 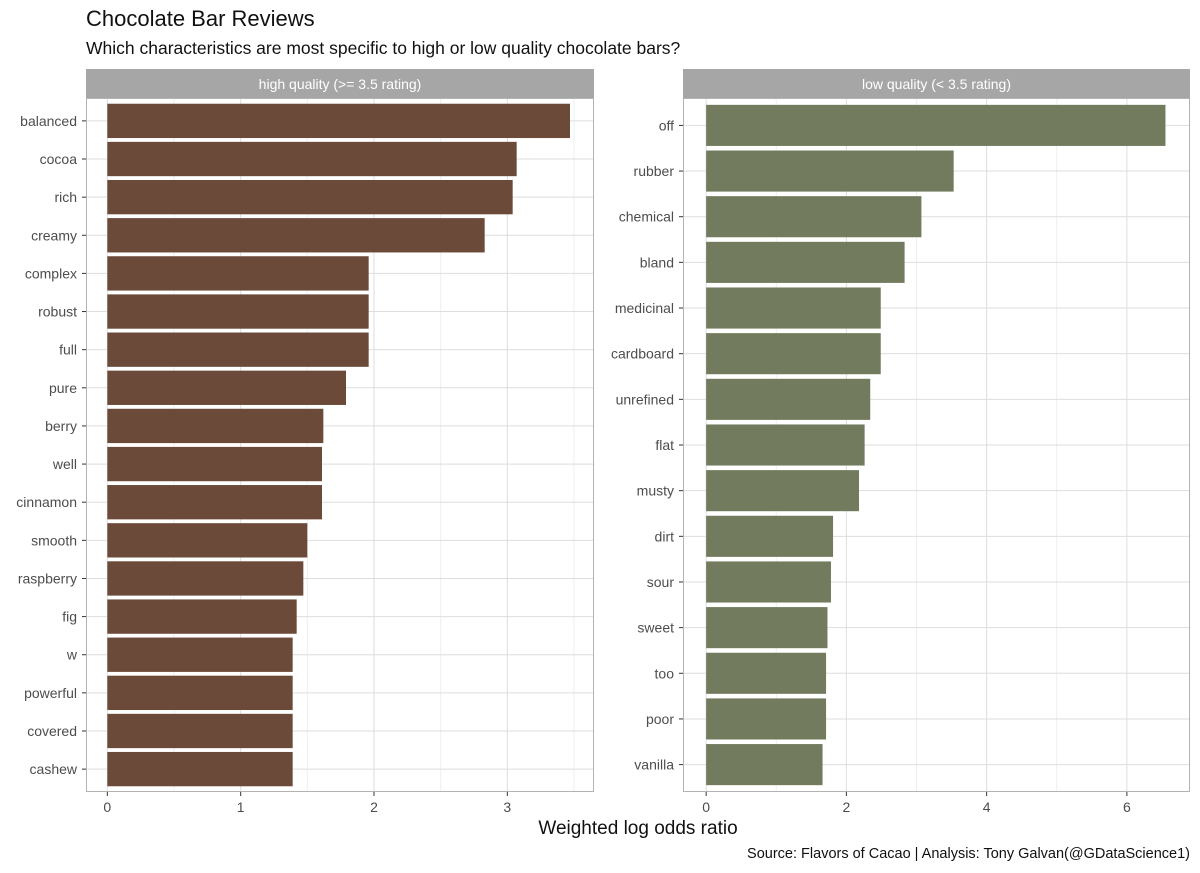 I want to click on chart-title: Chocolate Bar Reviews, so click(x=200, y=18).